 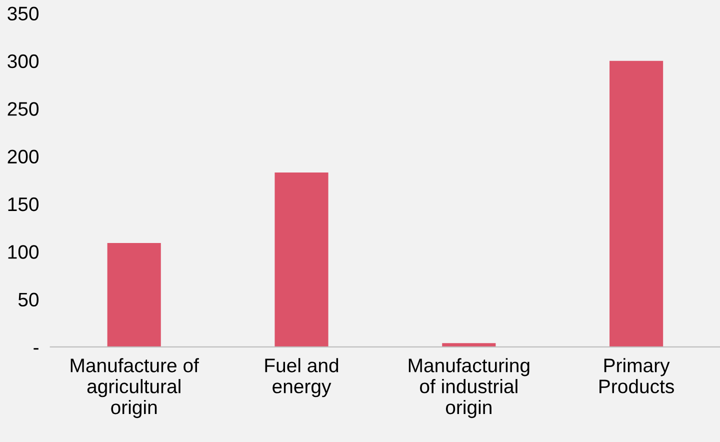 I want to click on y-tick-label: 100, so click(x=23, y=252).